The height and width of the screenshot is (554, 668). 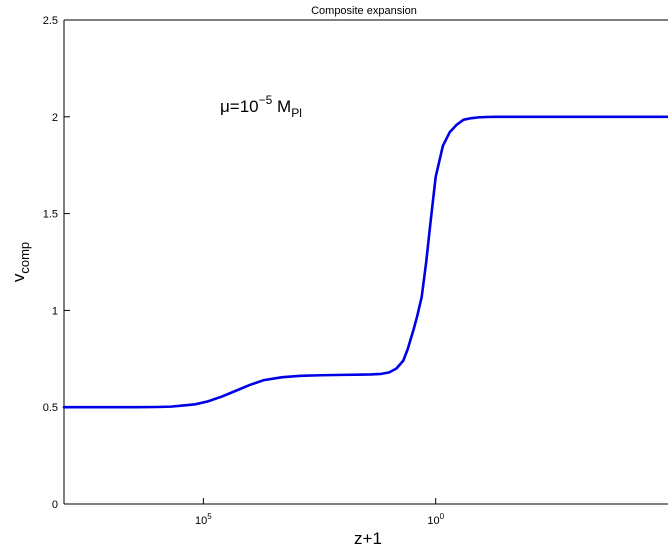 I want to click on chart-title: Composite expansion, so click(x=364, y=11).